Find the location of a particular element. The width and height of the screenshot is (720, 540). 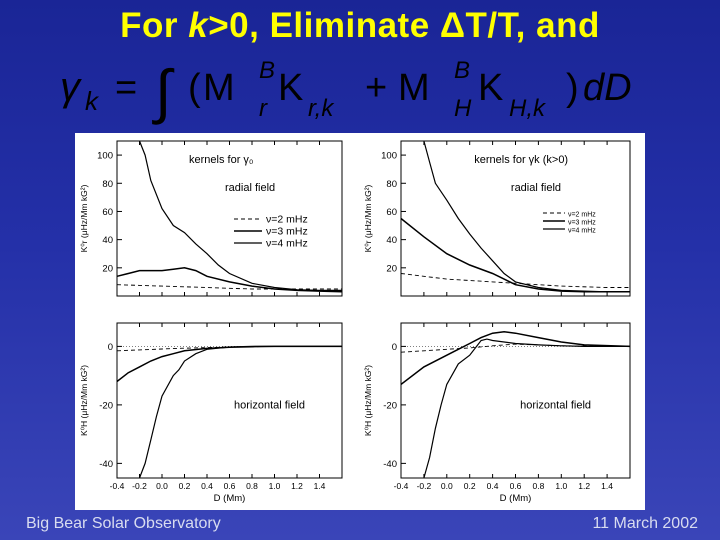

formula-term1-M-super: B is located at coordinates (267, 70).